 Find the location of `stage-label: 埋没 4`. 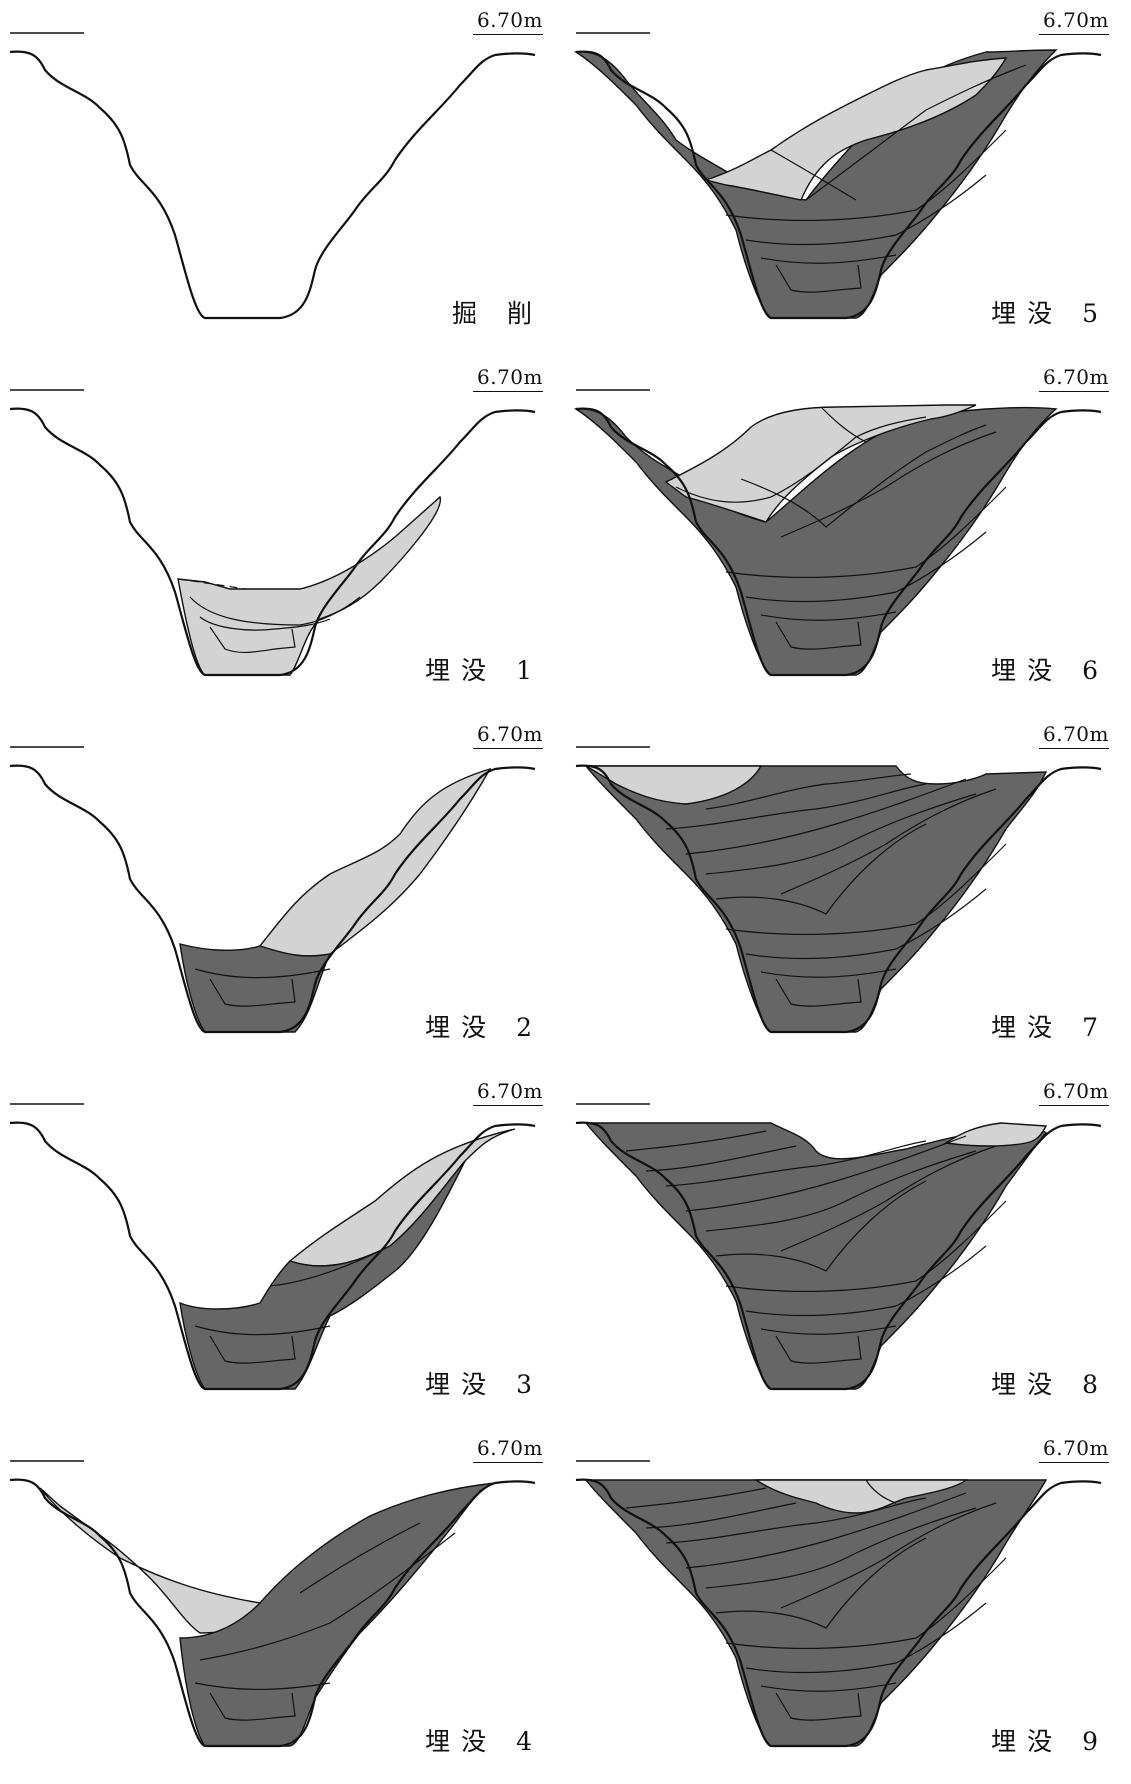

stage-label: 埋没 4 is located at coordinates (484, 1741).